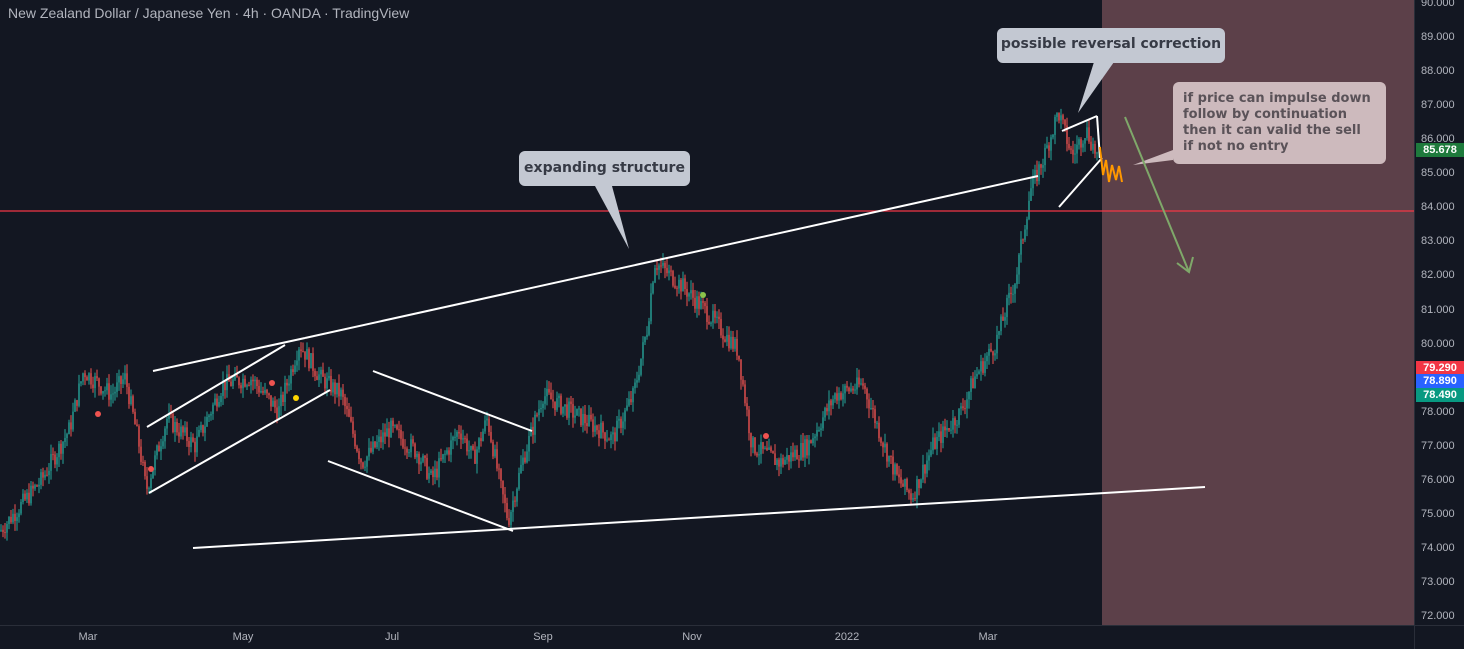  Describe the element at coordinates (216, 386) in the screenshot. I see `channel1-upper-line` at that location.